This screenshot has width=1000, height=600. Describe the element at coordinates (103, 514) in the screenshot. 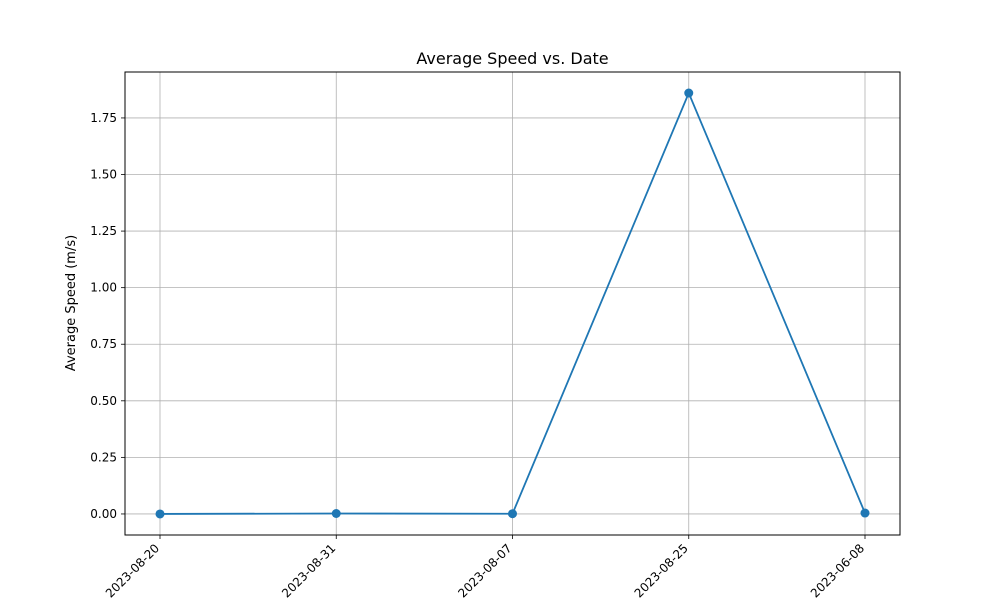

I see `y-tick-label: 0.00` at that location.